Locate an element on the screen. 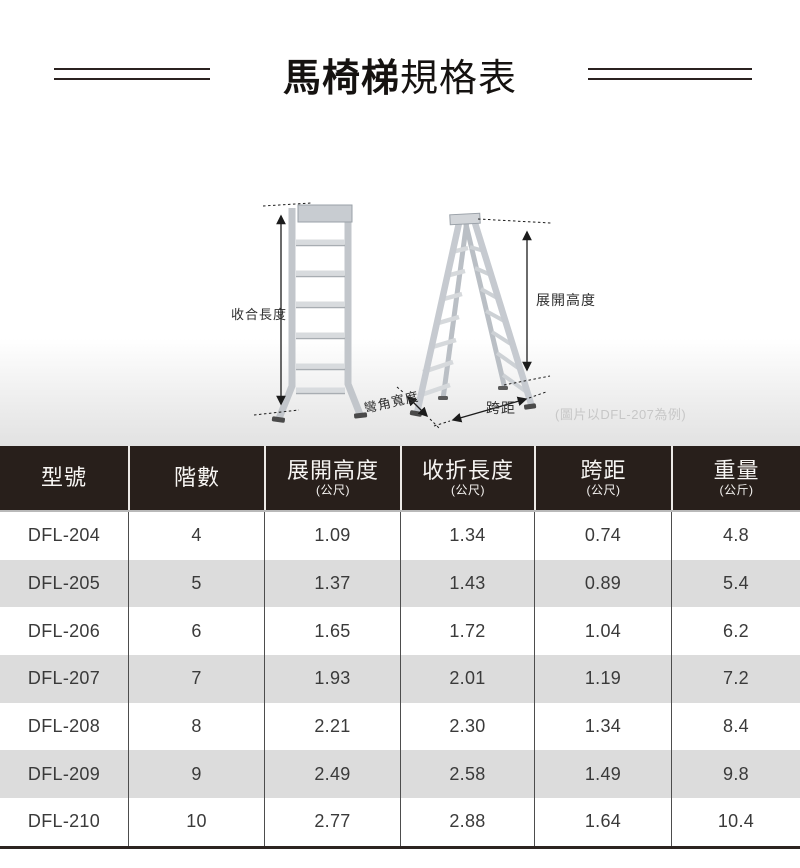 The height and width of the screenshot is (868, 800). open-height-label: 展開高度 is located at coordinates (566, 300).